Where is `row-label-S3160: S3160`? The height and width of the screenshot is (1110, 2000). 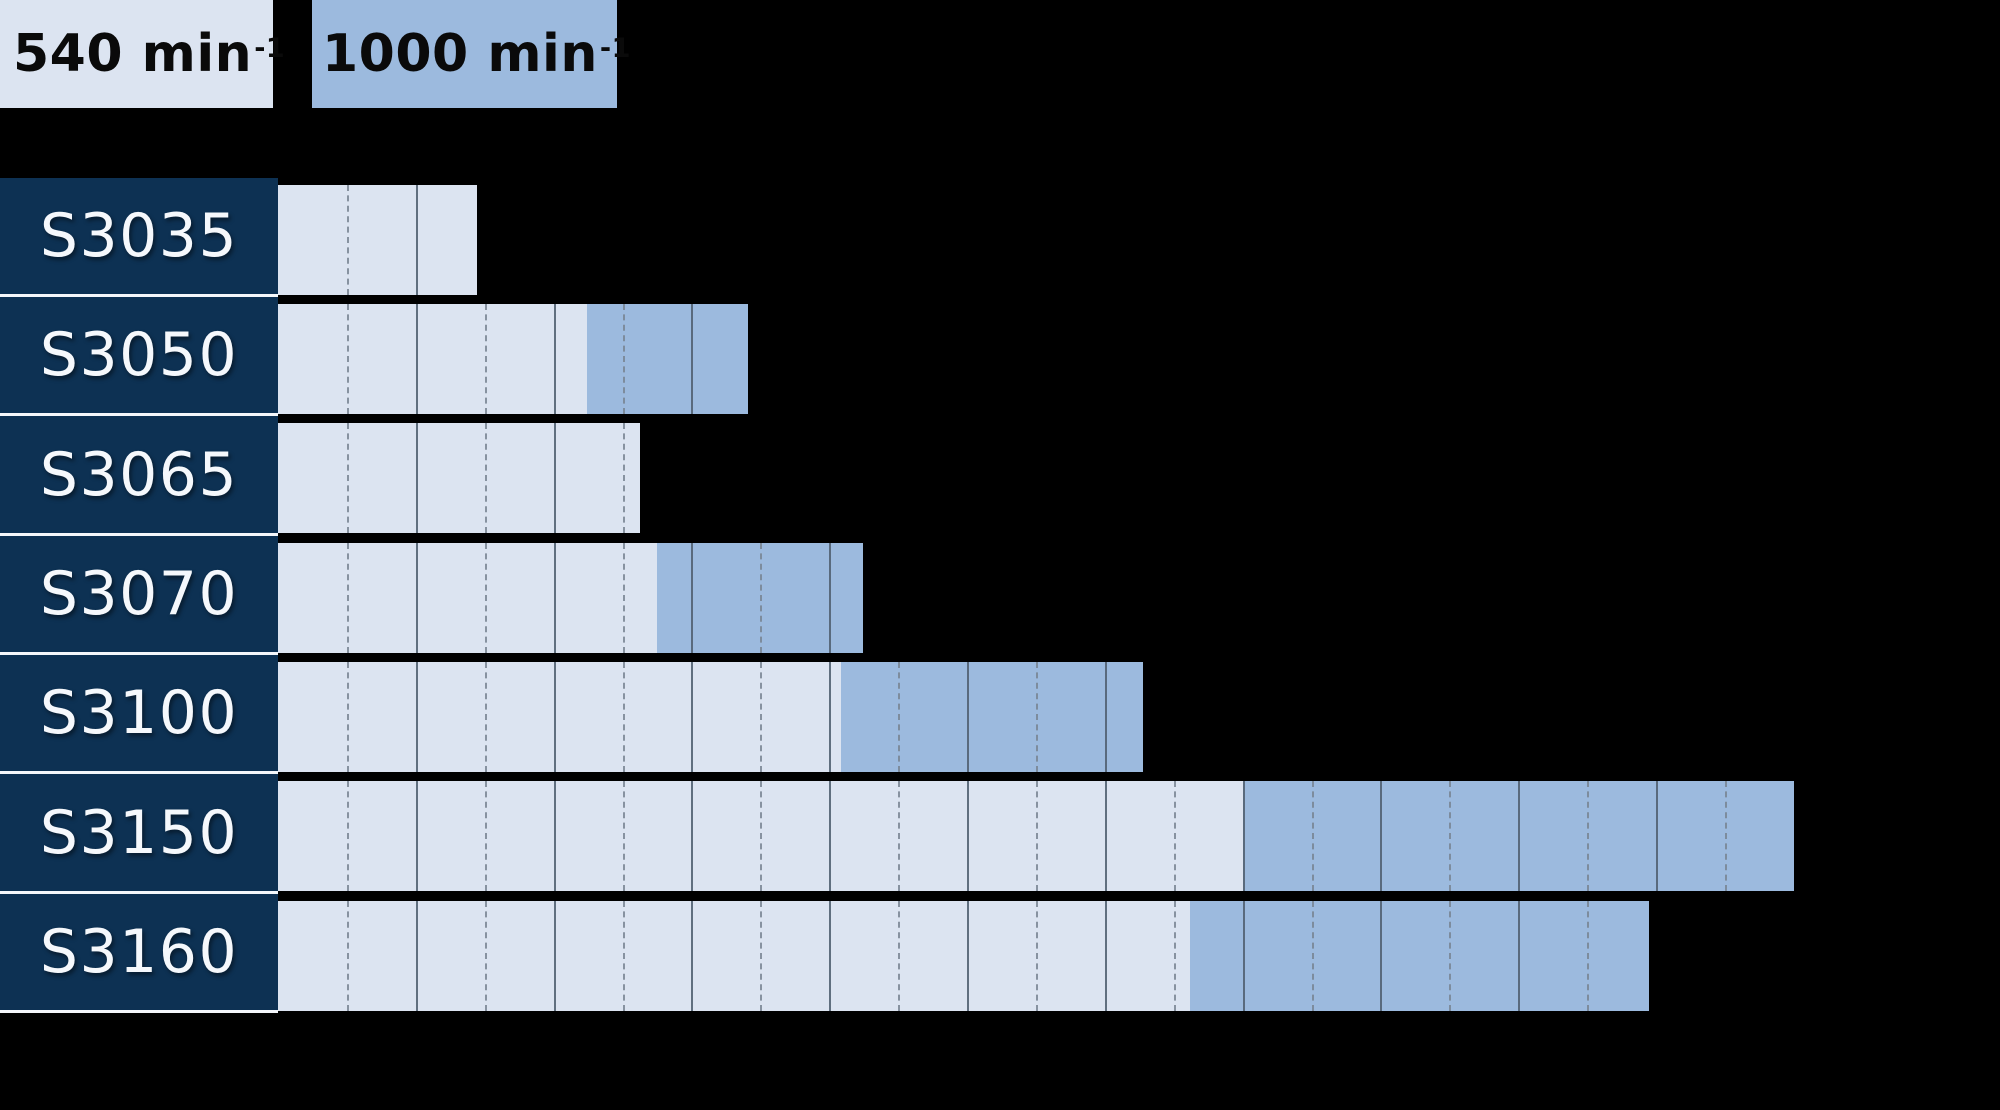 row-label-S3160: S3160 is located at coordinates (139, 953).